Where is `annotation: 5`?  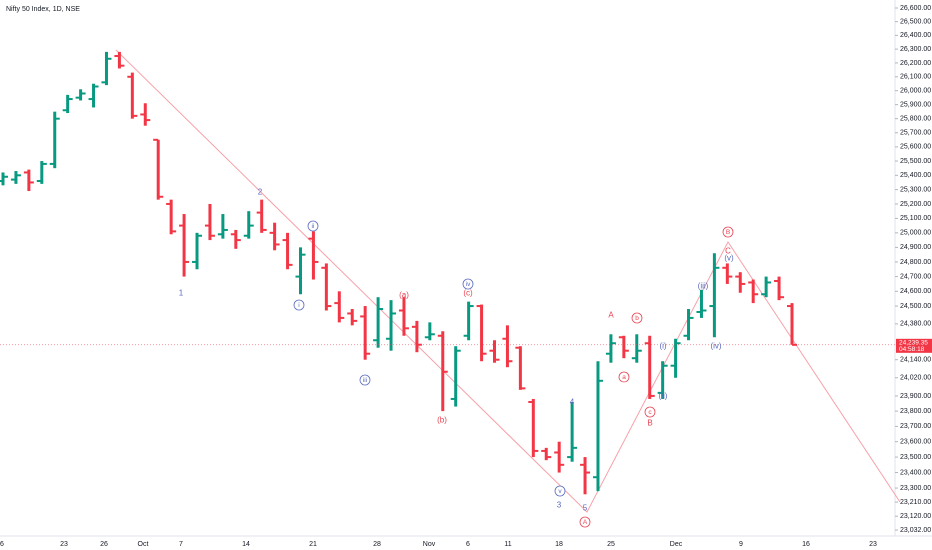 annotation: 5 is located at coordinates (585, 508).